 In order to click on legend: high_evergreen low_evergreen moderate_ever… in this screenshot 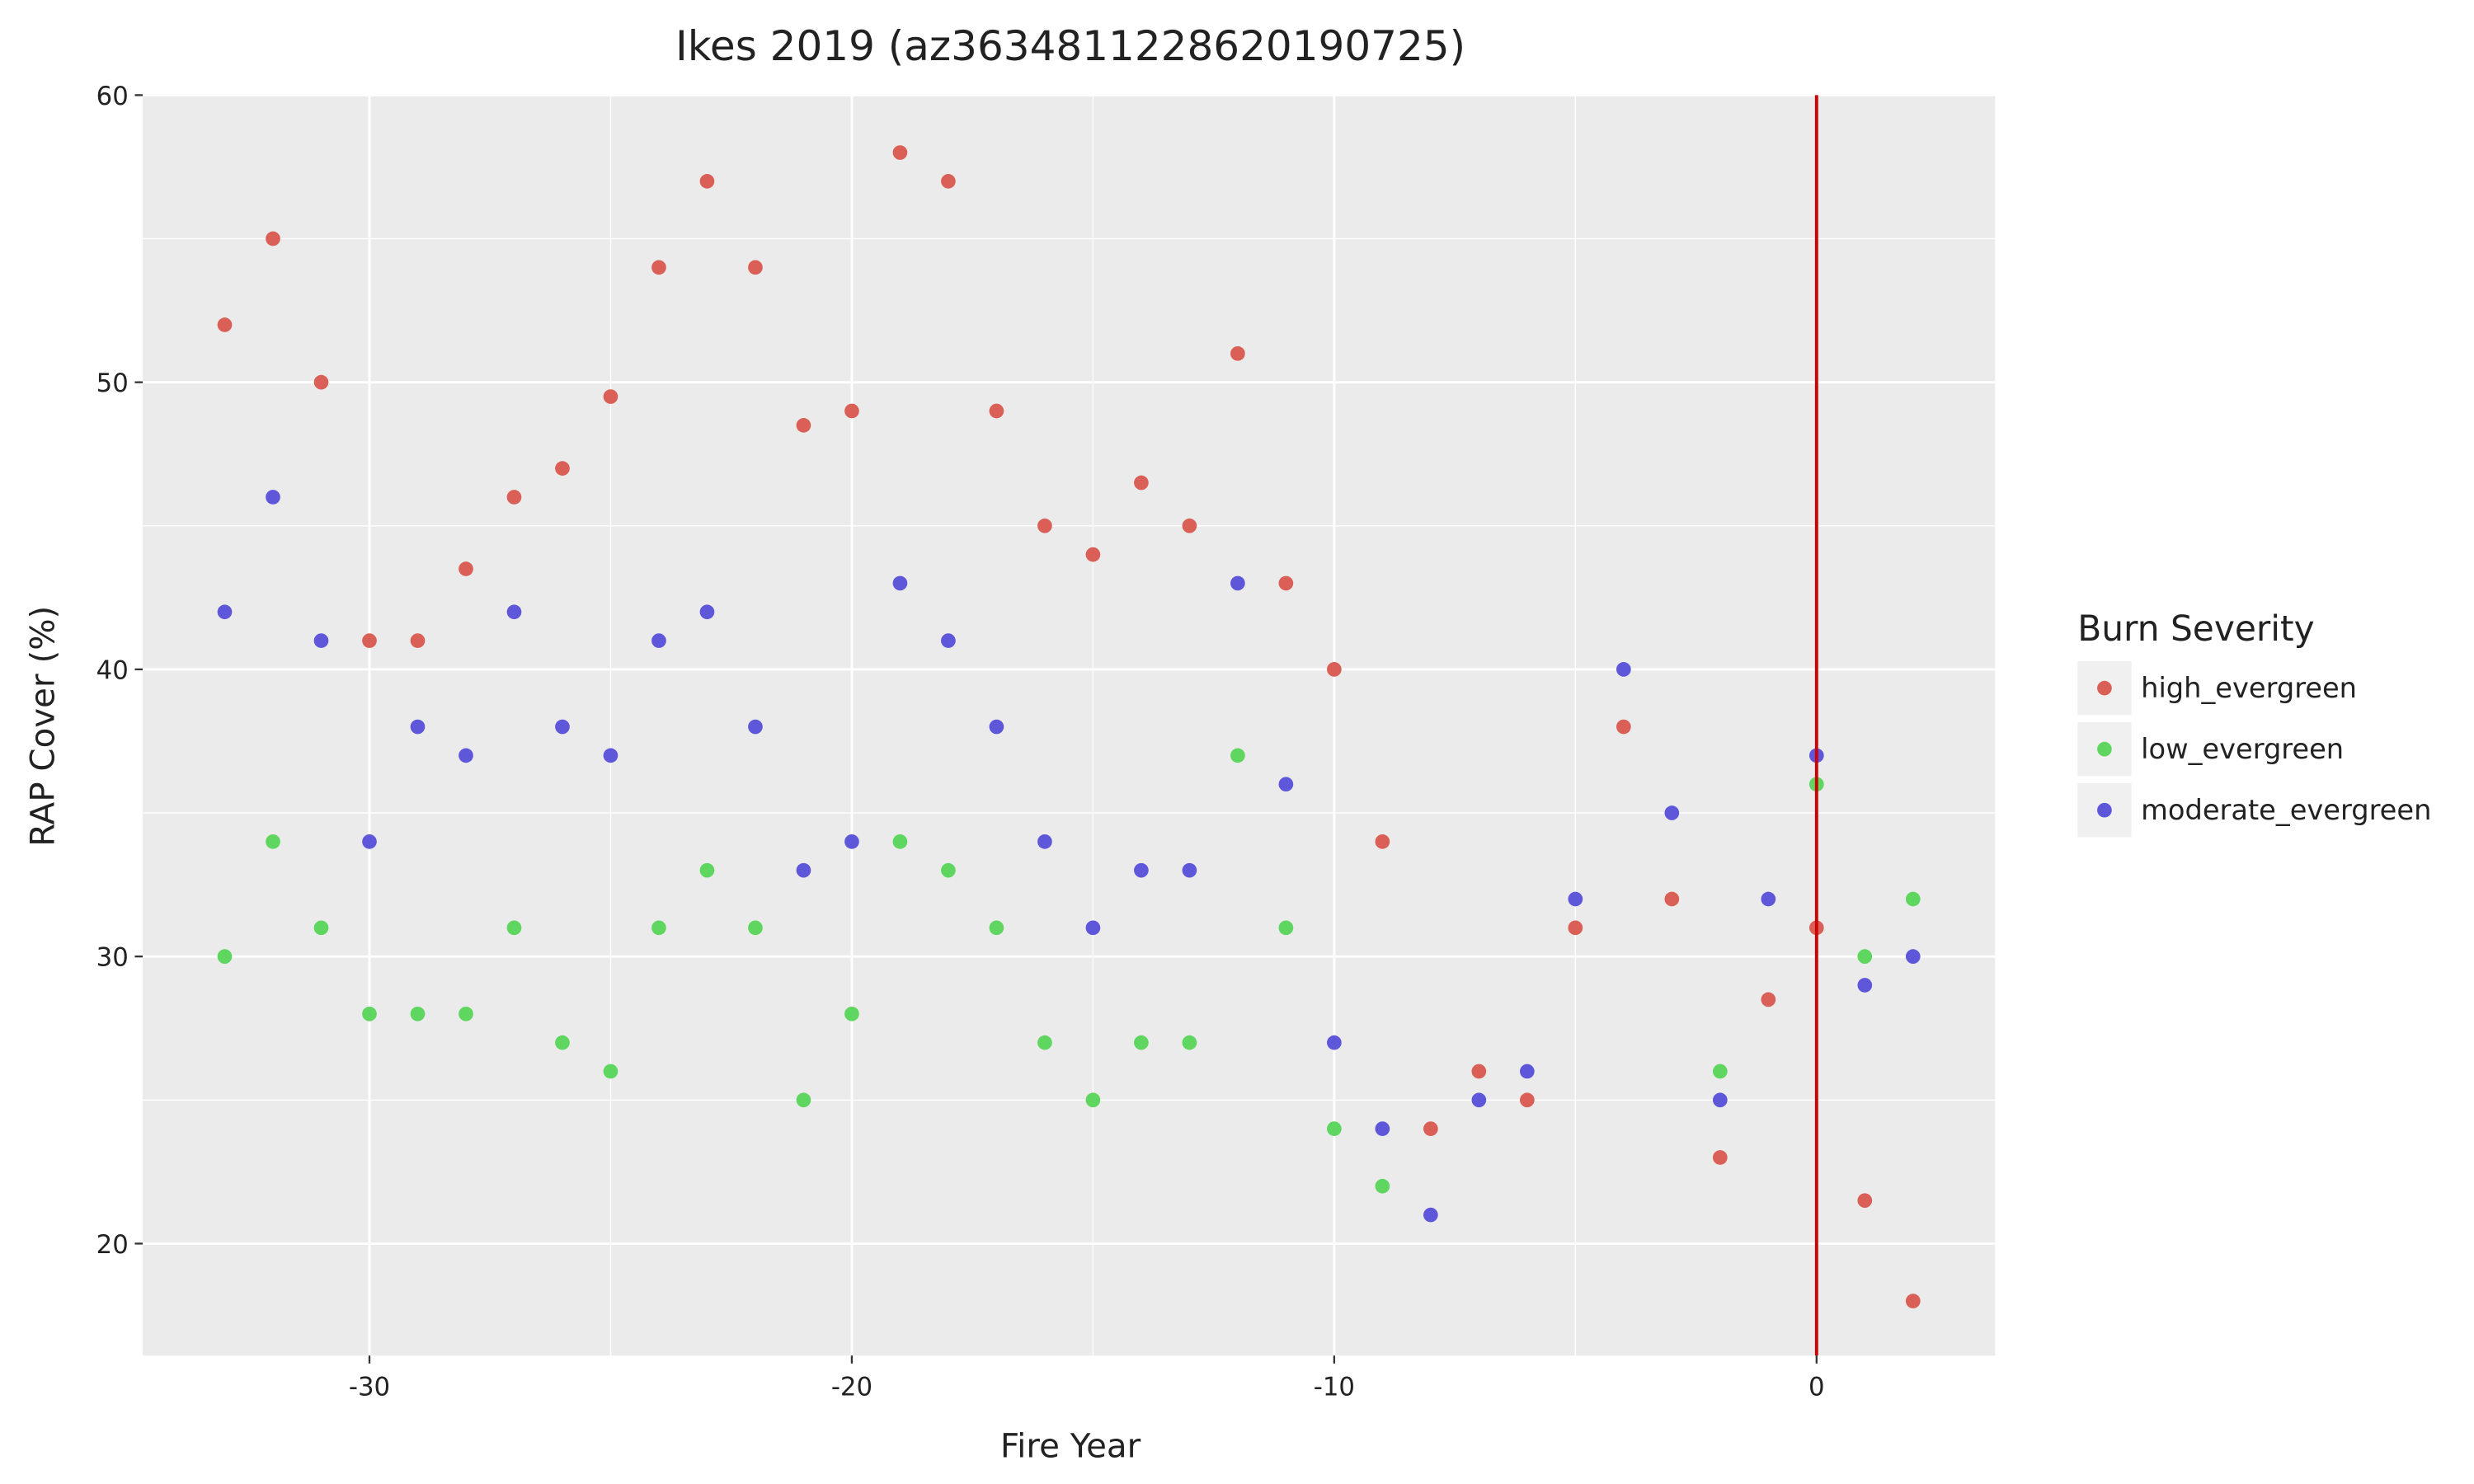, I will do `click(2254, 749)`.